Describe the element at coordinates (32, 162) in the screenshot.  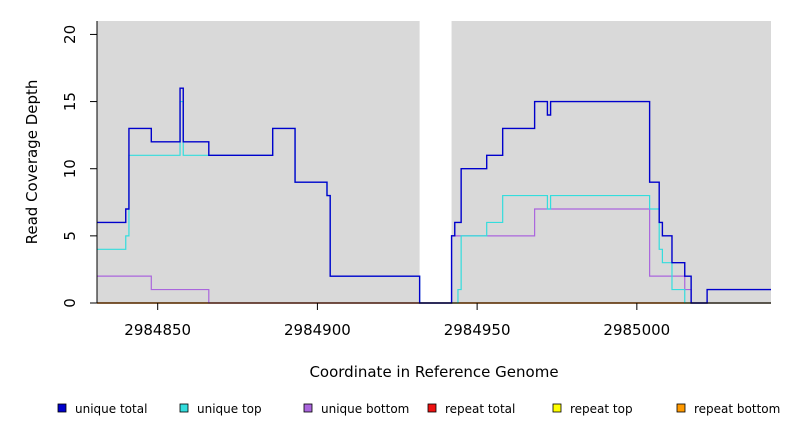
I see `y-axis-title: Read Coverage Depth` at that location.